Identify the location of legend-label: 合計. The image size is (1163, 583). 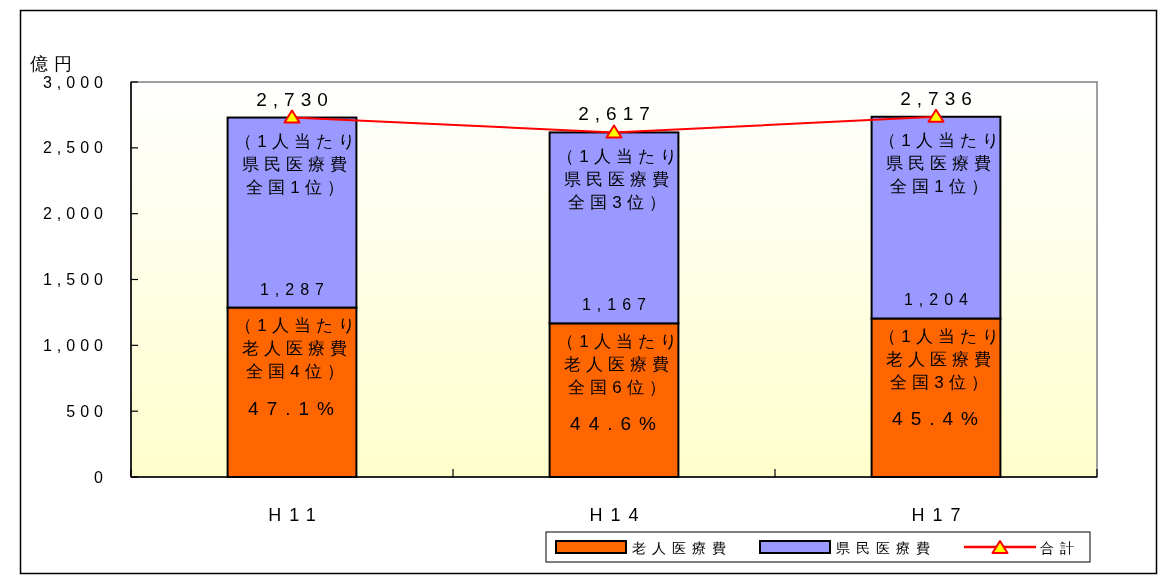
(1060, 548).